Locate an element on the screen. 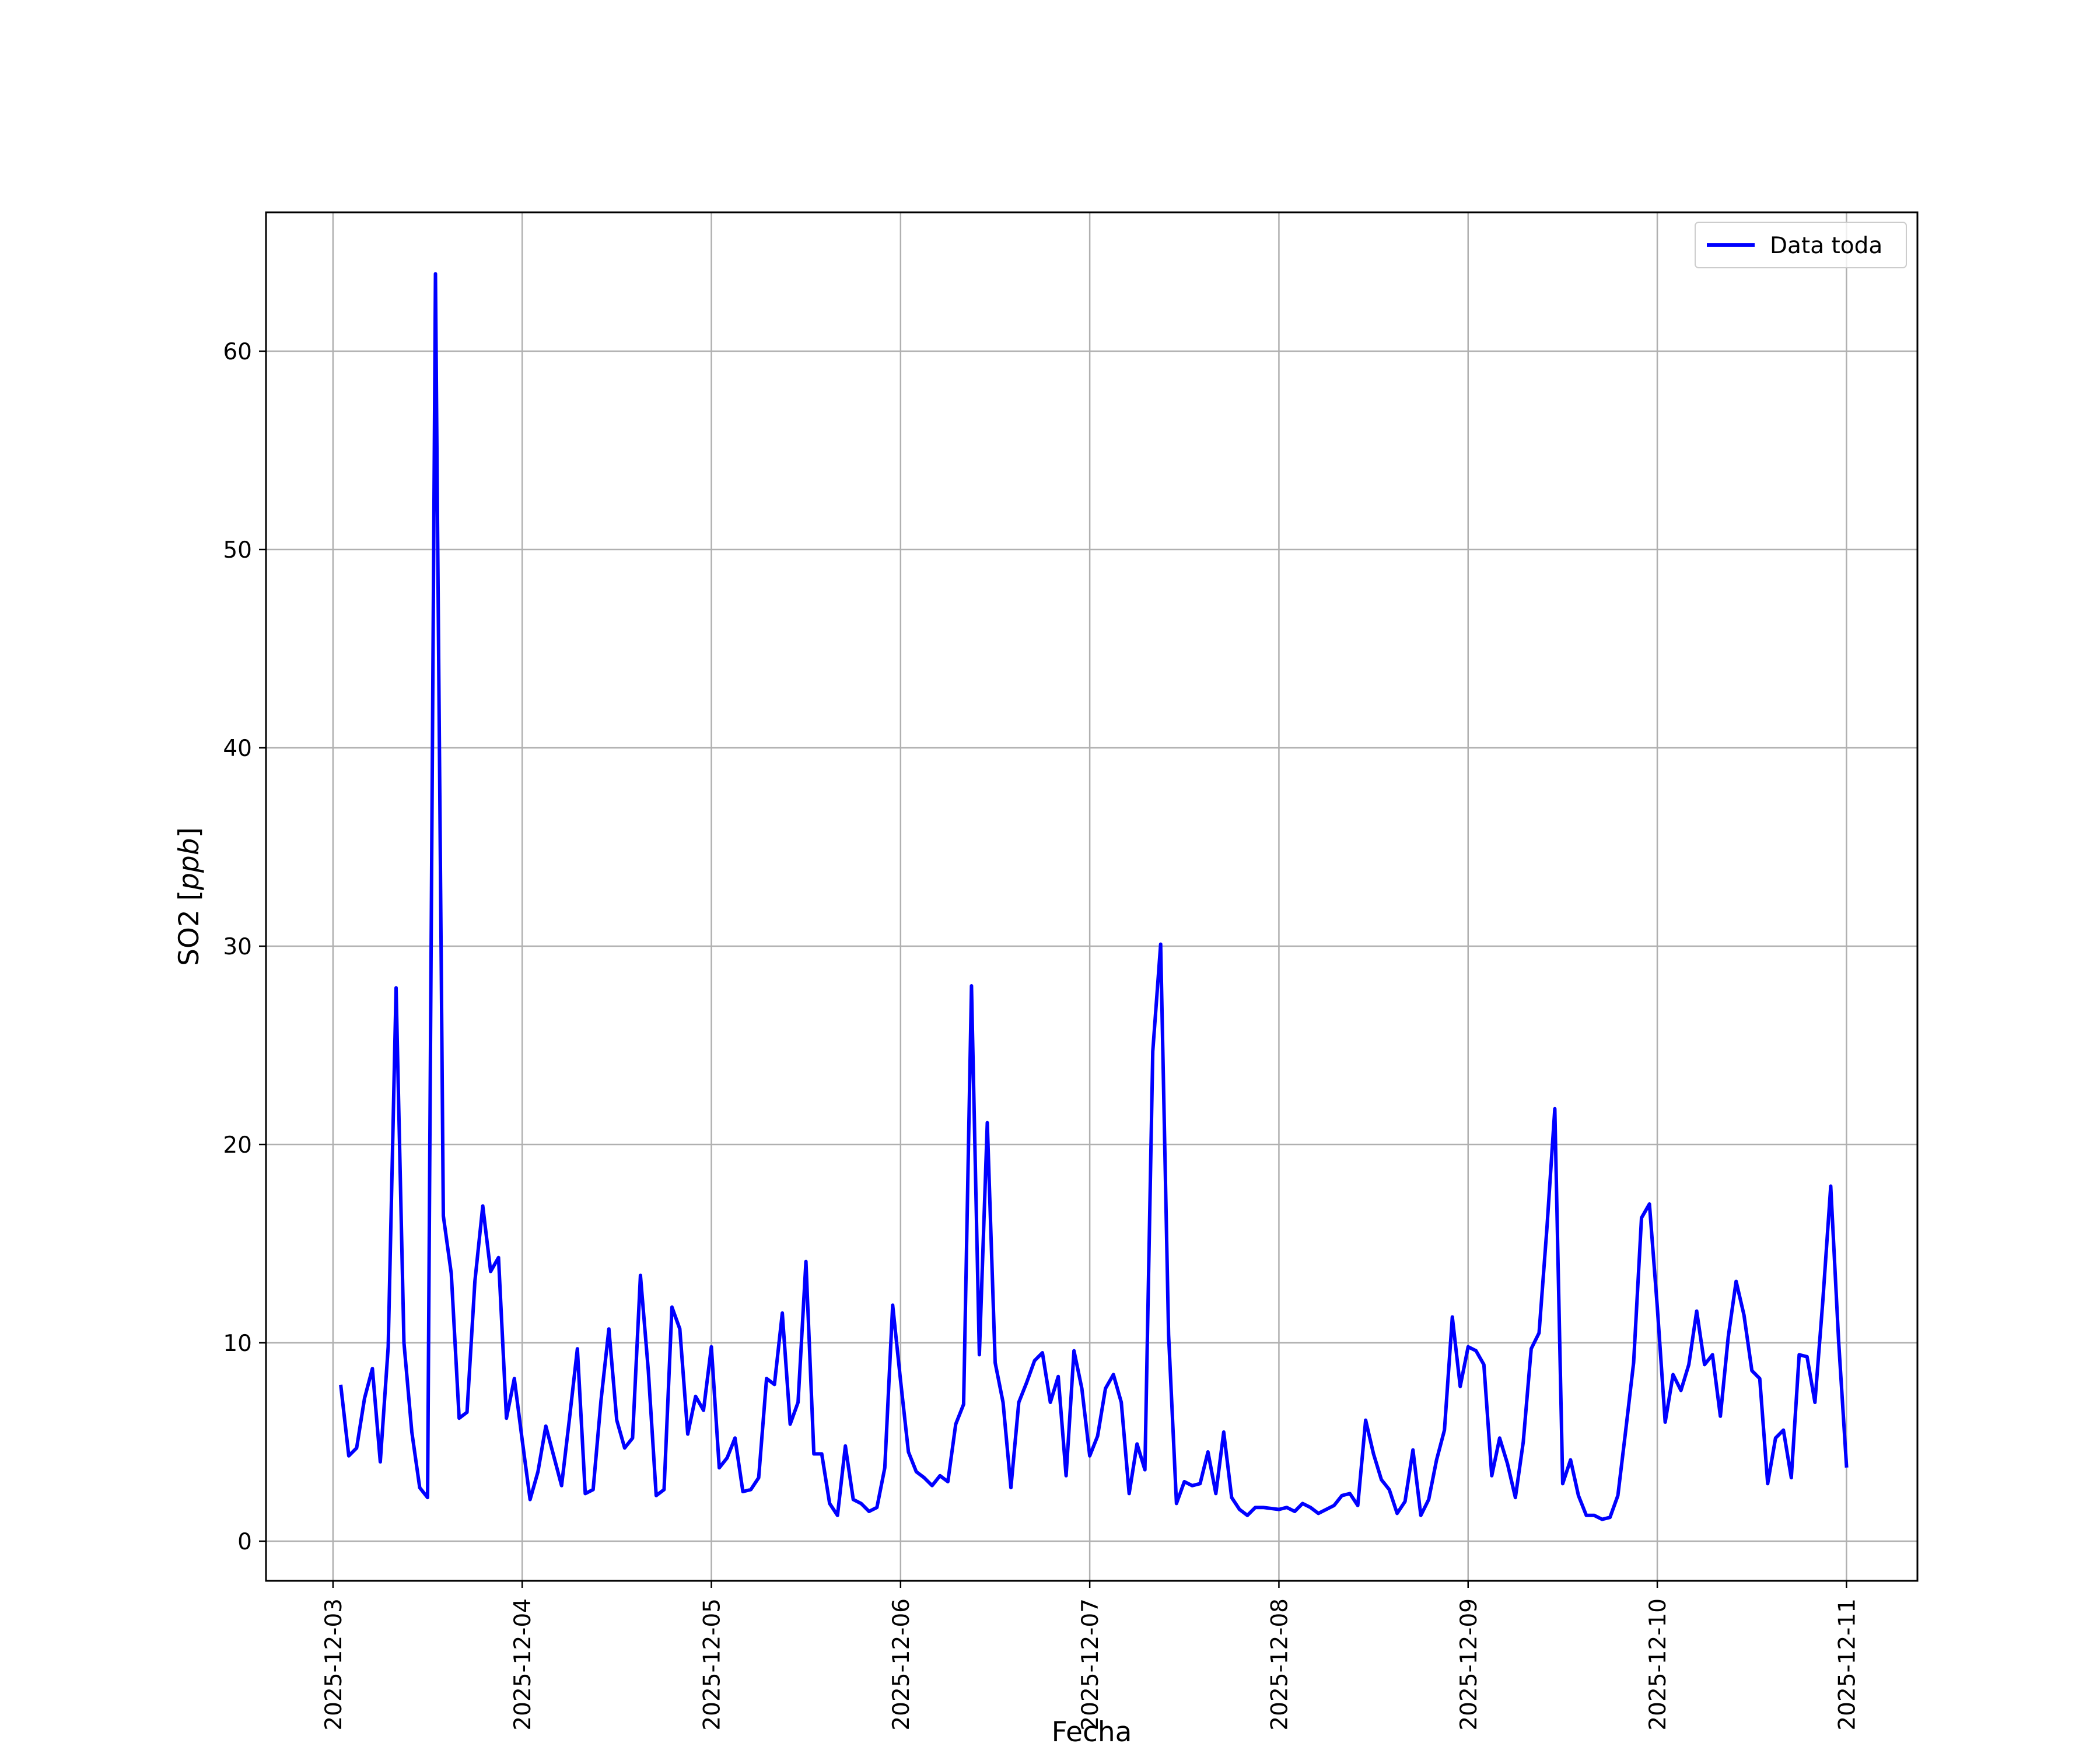 Image resolution: width=2100 pixels, height=1750 pixels. x-tick-label: 2025-12-04 is located at coordinates (523, 1664).